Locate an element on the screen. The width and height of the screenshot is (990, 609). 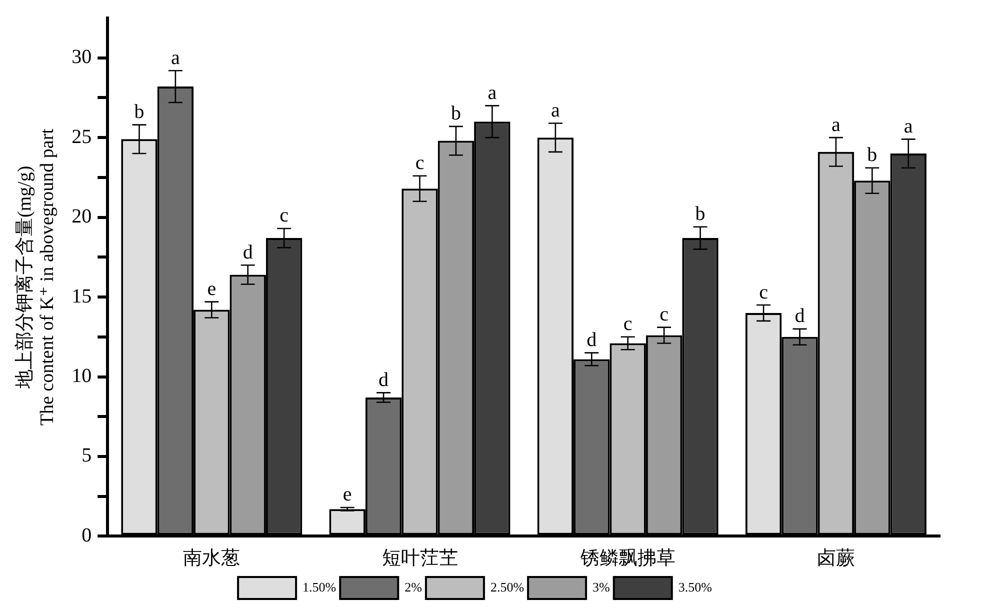
x-tick-label: 南水葱 is located at coordinates (211, 558).